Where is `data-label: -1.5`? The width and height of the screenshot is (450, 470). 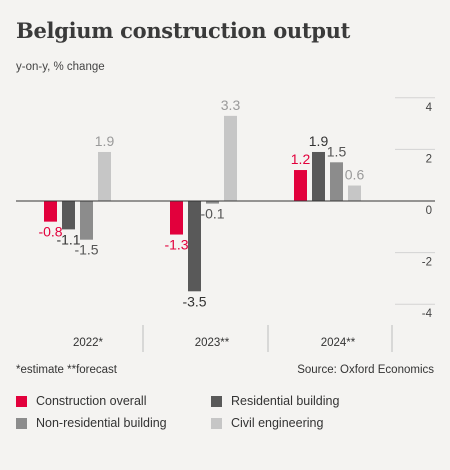 data-label: -1.5 is located at coordinates (86, 250).